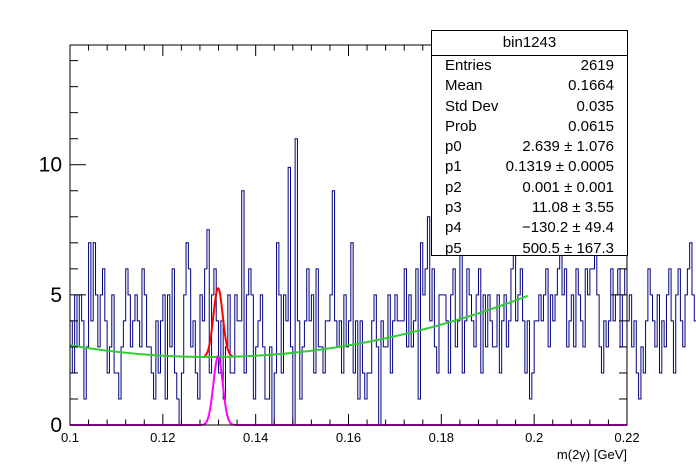  I want to click on x-tick-label: 0.22, so click(626, 437).